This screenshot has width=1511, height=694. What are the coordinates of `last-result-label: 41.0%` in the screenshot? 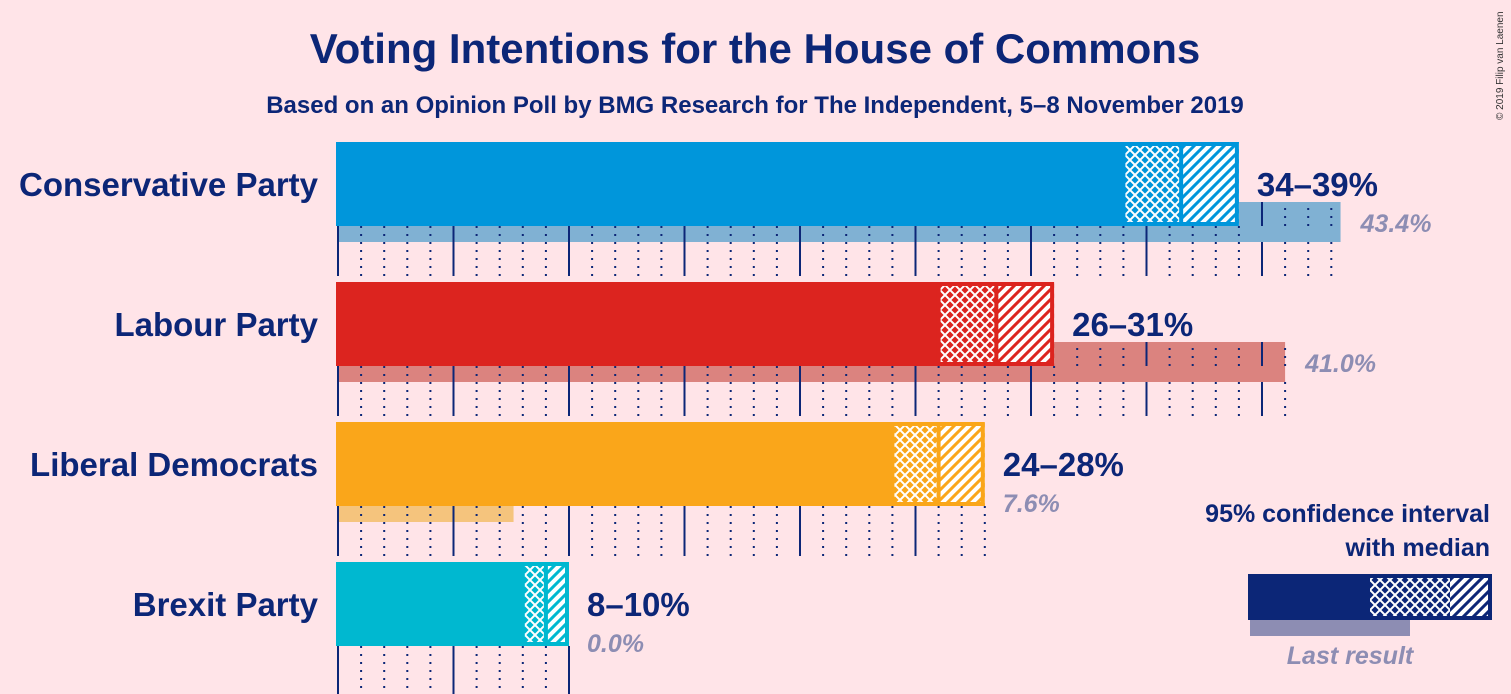 It's located at (1340, 364).